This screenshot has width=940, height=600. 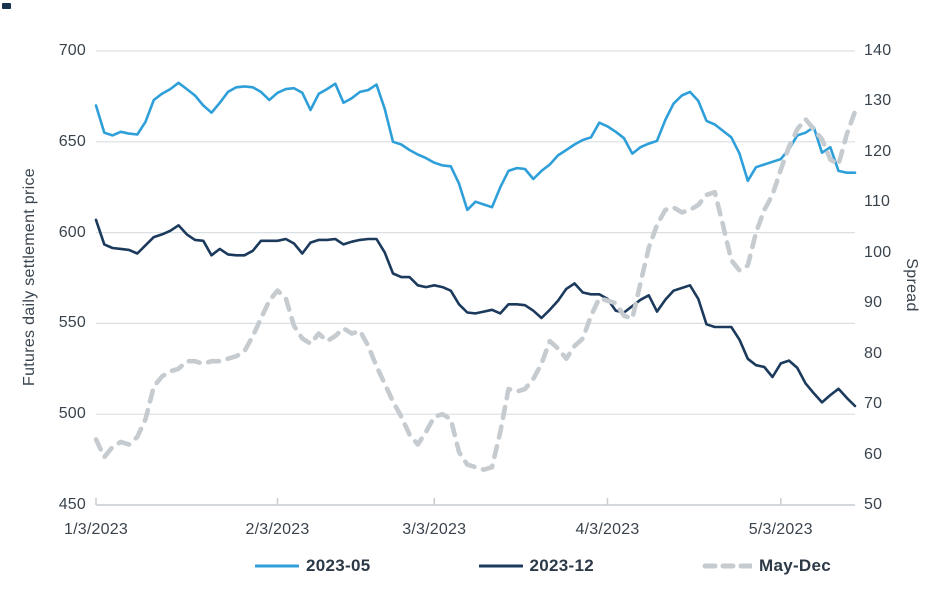 I want to click on x-axis-tick-label: 3/3/2023, so click(x=434, y=529).